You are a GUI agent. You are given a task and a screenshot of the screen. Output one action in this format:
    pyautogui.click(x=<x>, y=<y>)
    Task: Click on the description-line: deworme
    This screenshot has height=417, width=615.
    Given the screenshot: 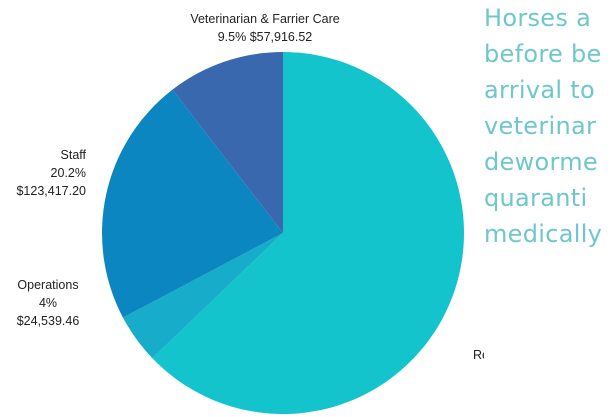 What is the action you would take?
    pyautogui.click(x=541, y=162)
    